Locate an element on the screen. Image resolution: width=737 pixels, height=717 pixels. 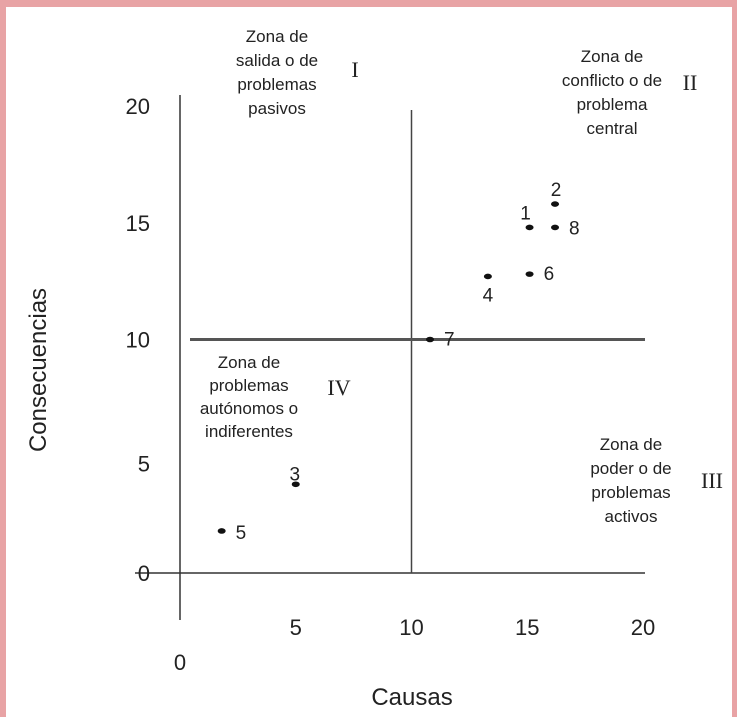
zone-i-text-line-1: Zona de is located at coordinates (277, 36).